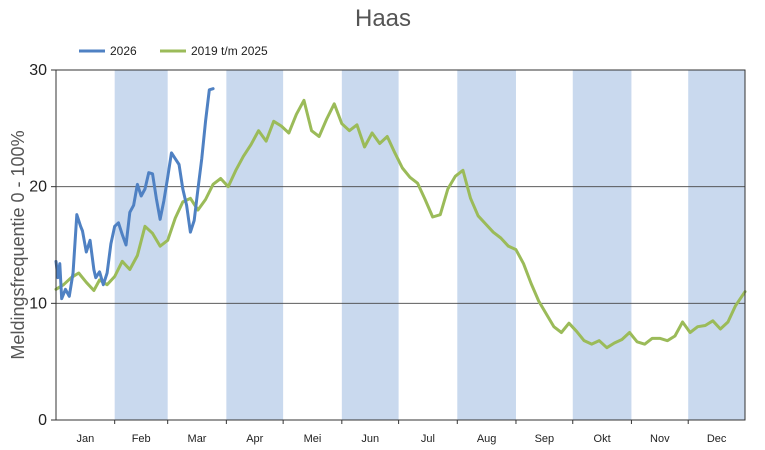  What do you see at coordinates (85, 439) in the screenshot?
I see `x-tick-label-jan: Jan` at bounding box center [85, 439].